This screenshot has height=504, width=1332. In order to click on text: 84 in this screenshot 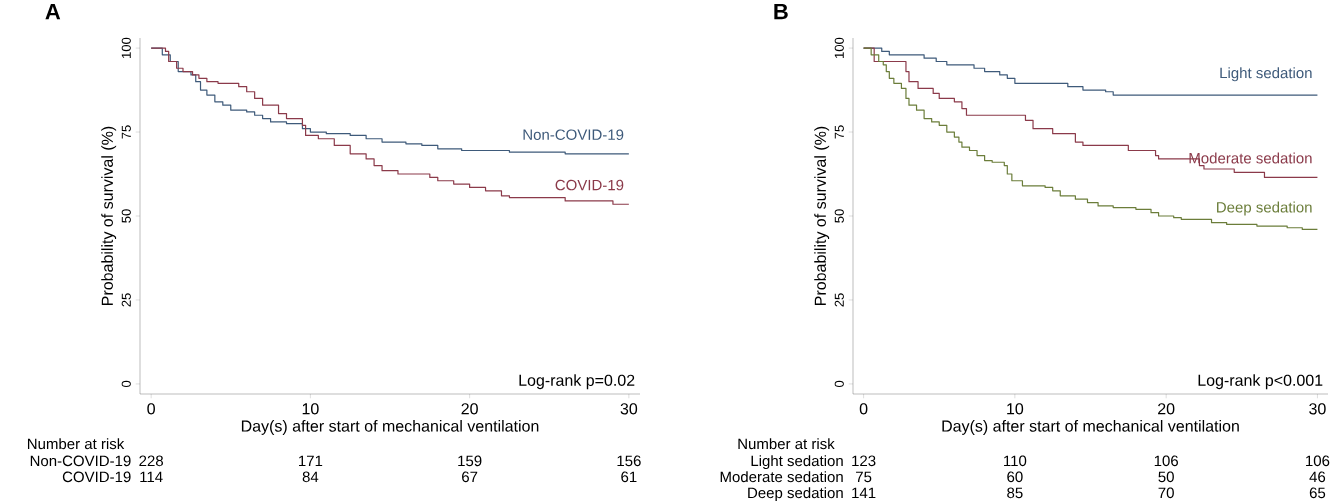, I will do `click(310, 477)`.